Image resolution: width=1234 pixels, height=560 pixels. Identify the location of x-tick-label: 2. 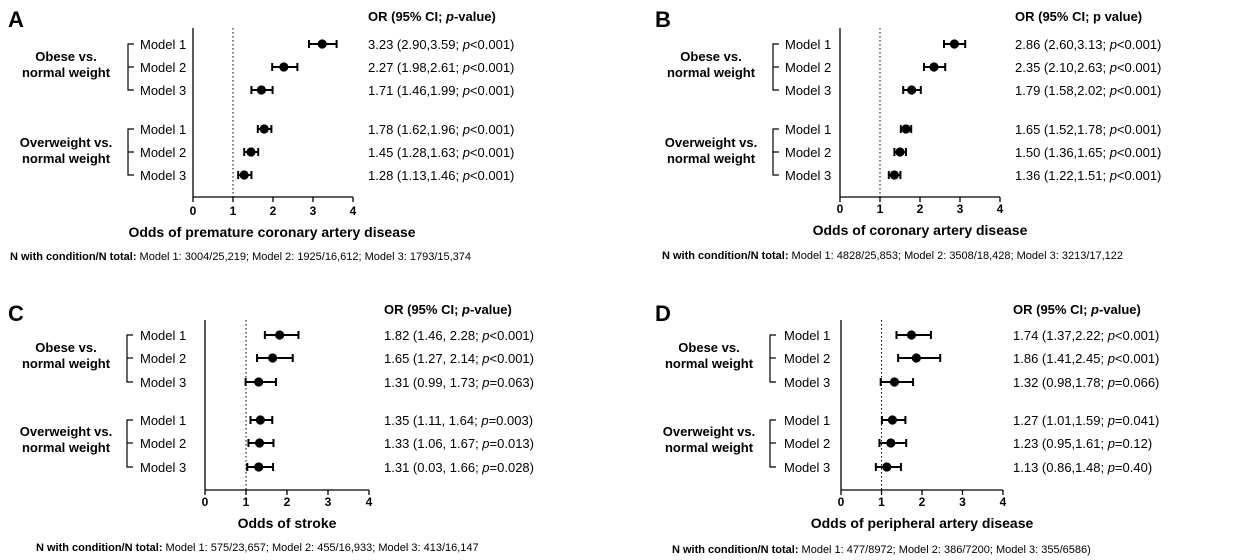
(922, 502).